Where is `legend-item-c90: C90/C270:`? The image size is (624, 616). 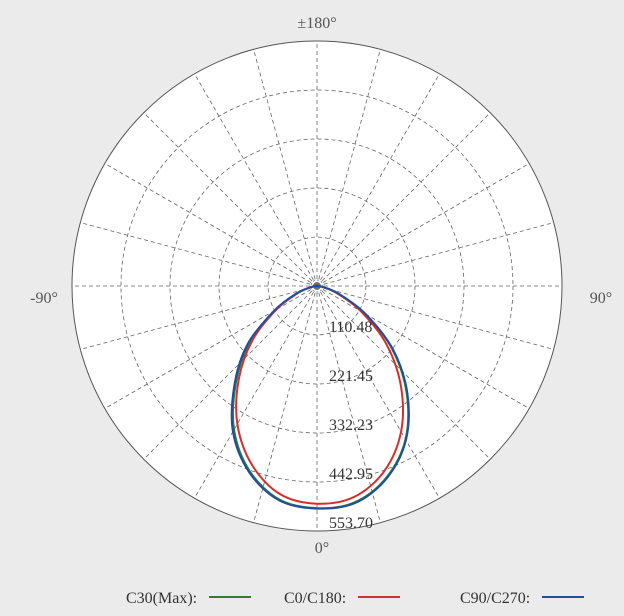
legend-item-c90: C90/C270: is located at coordinates (522, 599).